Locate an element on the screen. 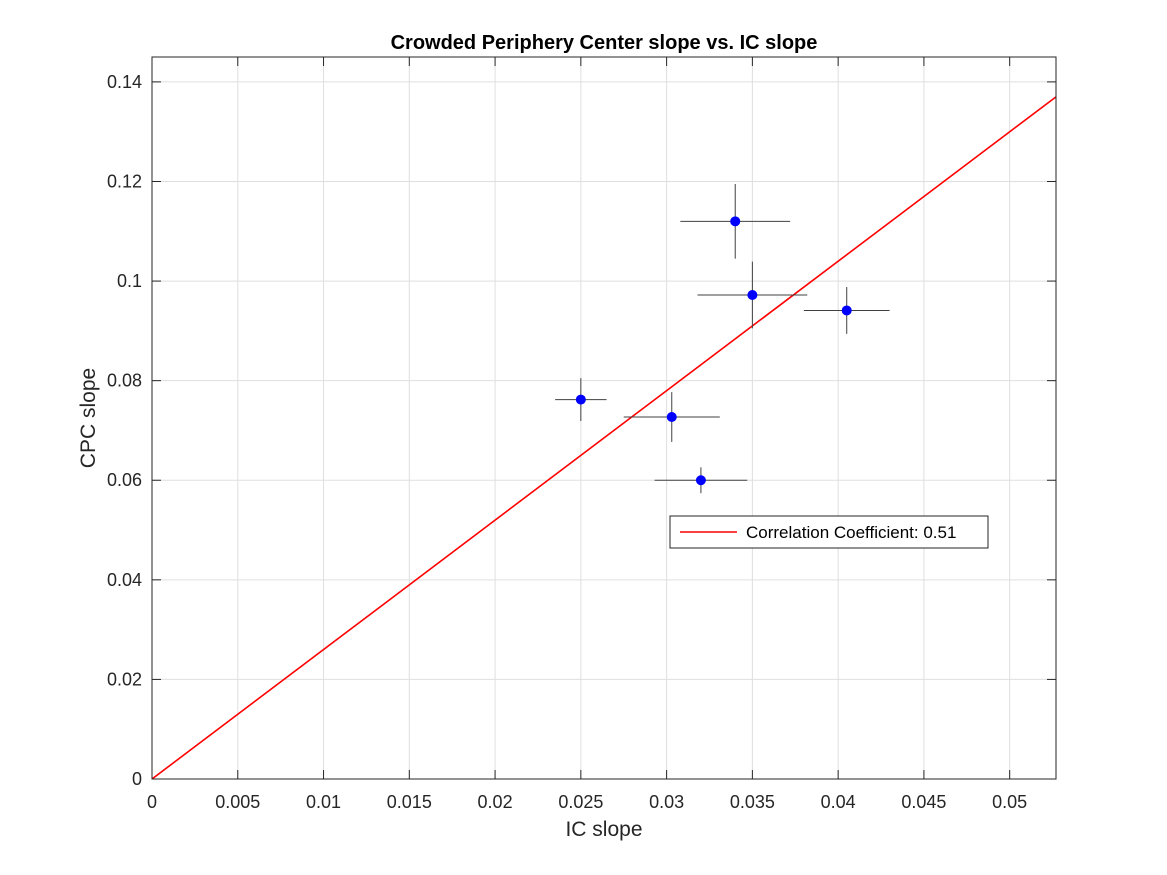 The width and height of the screenshot is (1167, 875). x-tick-label: 0.05 is located at coordinates (1009, 802).